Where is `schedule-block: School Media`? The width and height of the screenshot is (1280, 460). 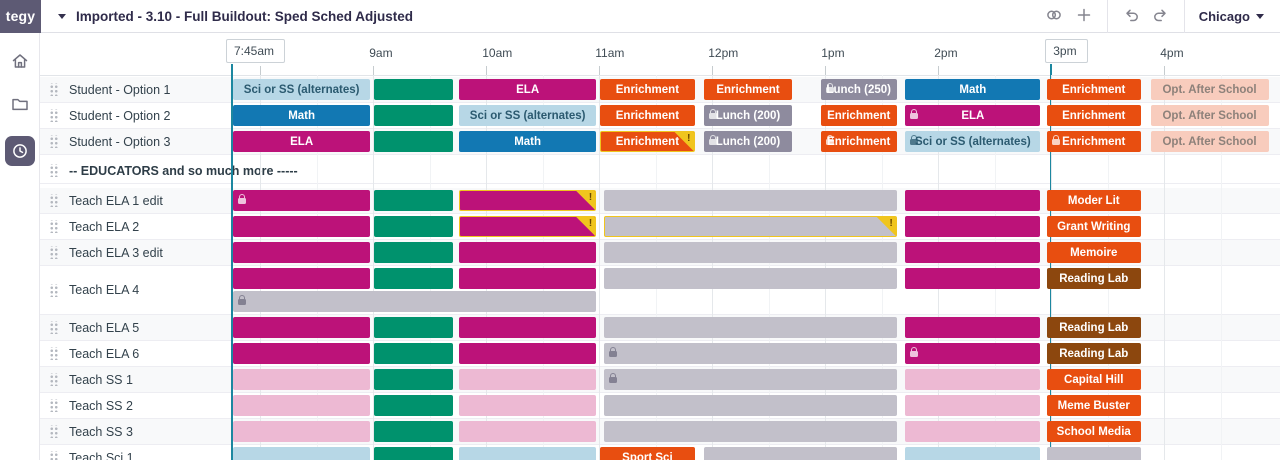
schedule-block: School Media is located at coordinates (1093, 431).